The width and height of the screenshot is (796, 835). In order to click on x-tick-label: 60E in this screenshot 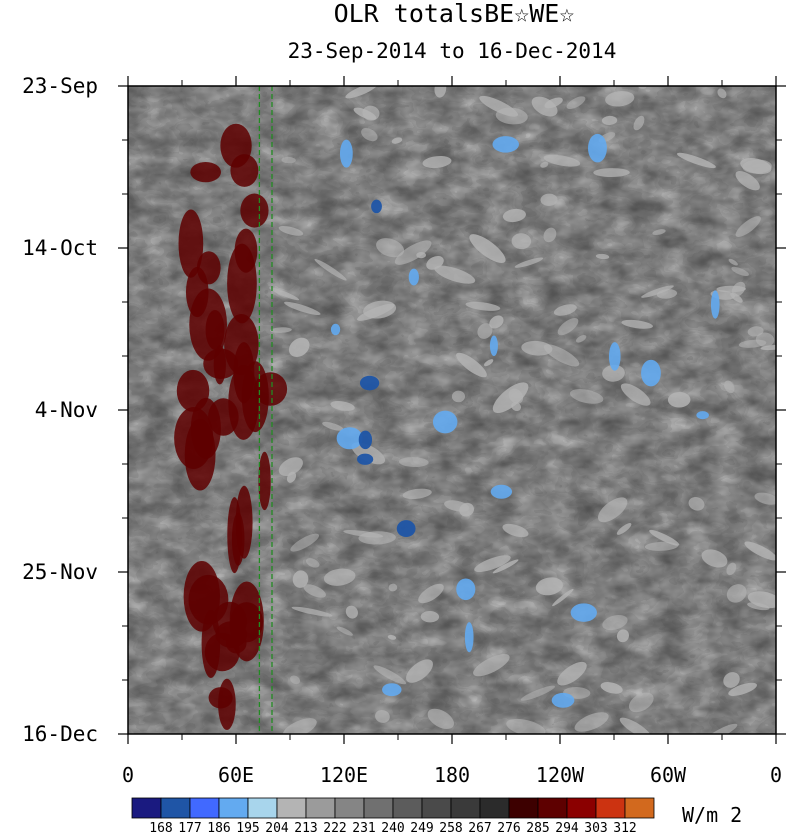, I will do `click(236, 775)`.